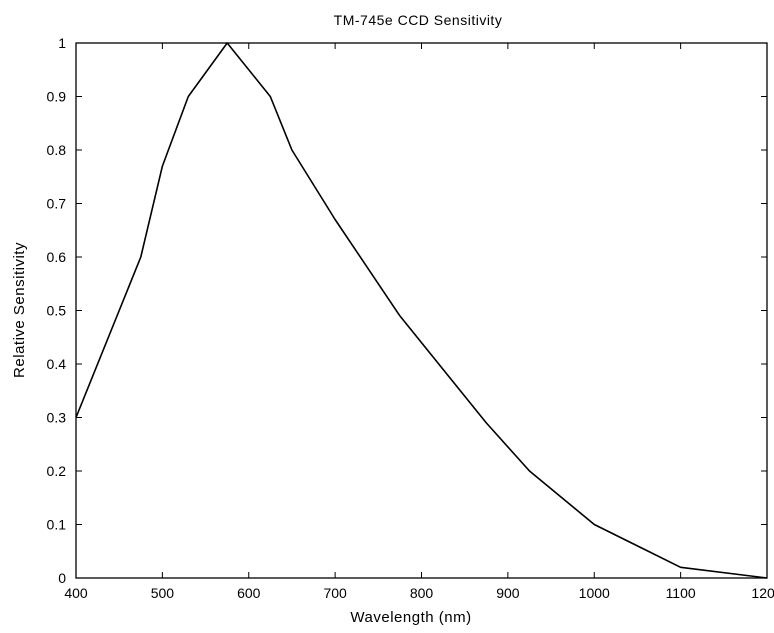 The image size is (774, 633). What do you see at coordinates (57, 525) in the screenshot?
I see `y-tick-label: 0.1` at bounding box center [57, 525].